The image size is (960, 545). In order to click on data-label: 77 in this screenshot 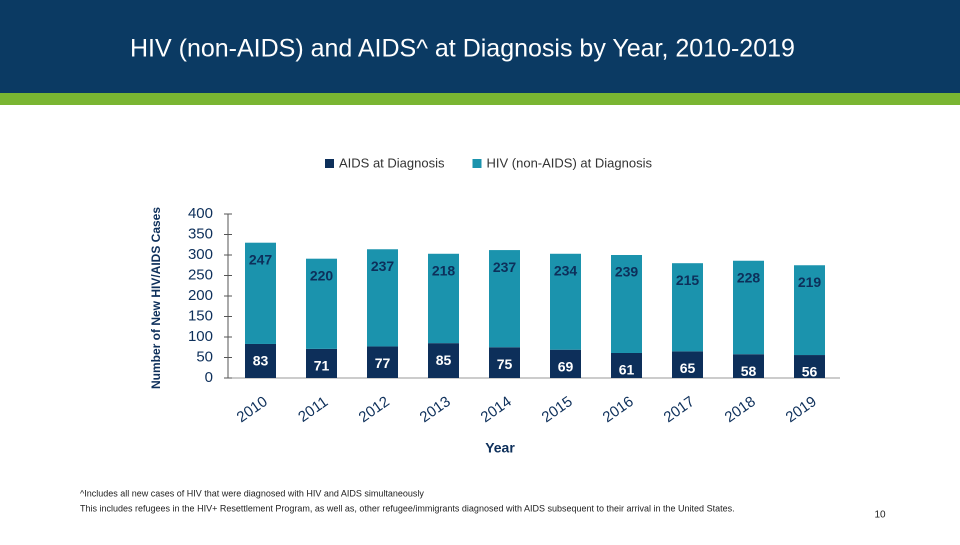, I will do `click(383, 363)`.